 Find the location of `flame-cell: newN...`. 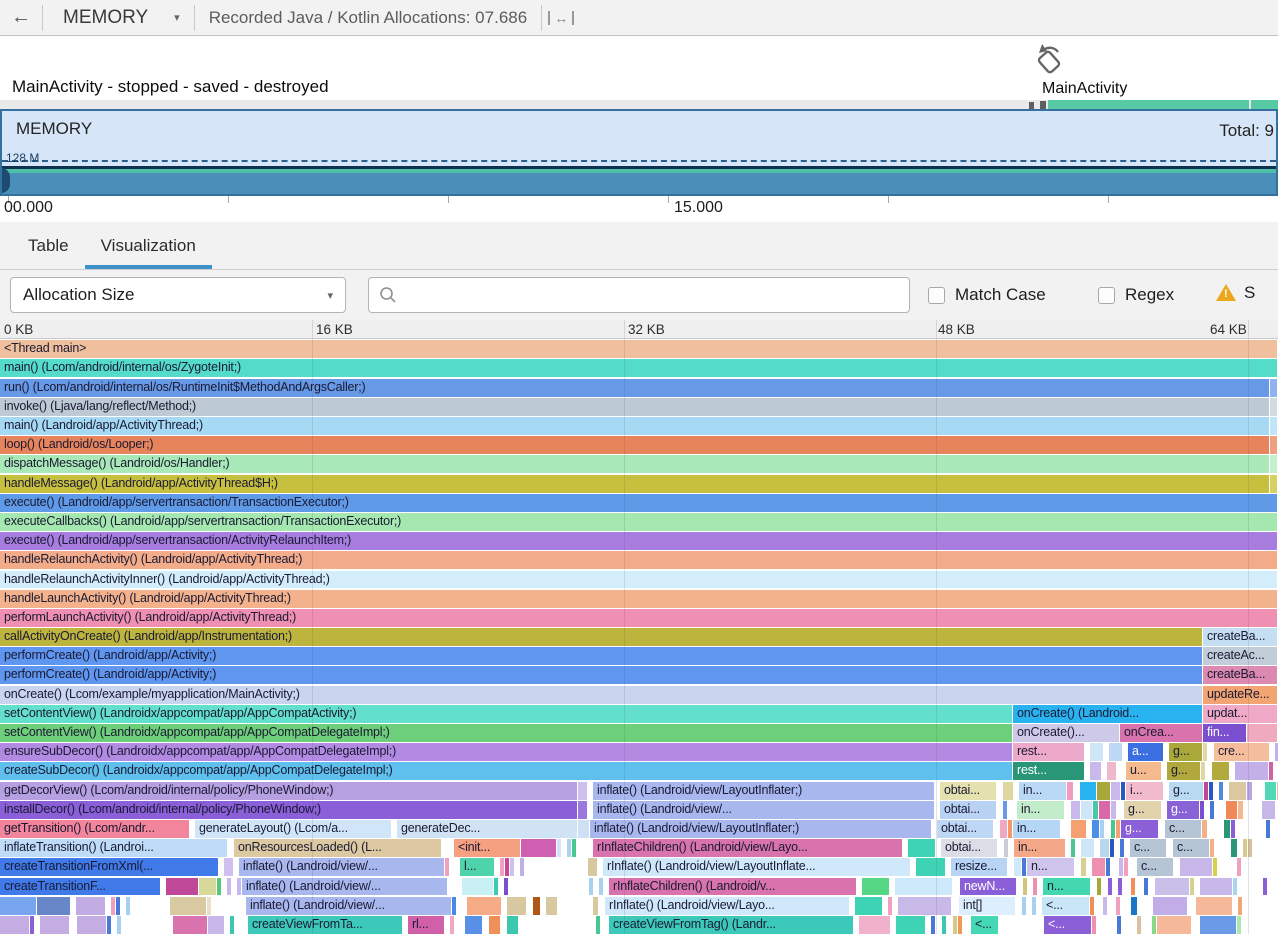

flame-cell: newN... is located at coordinates (988, 886).